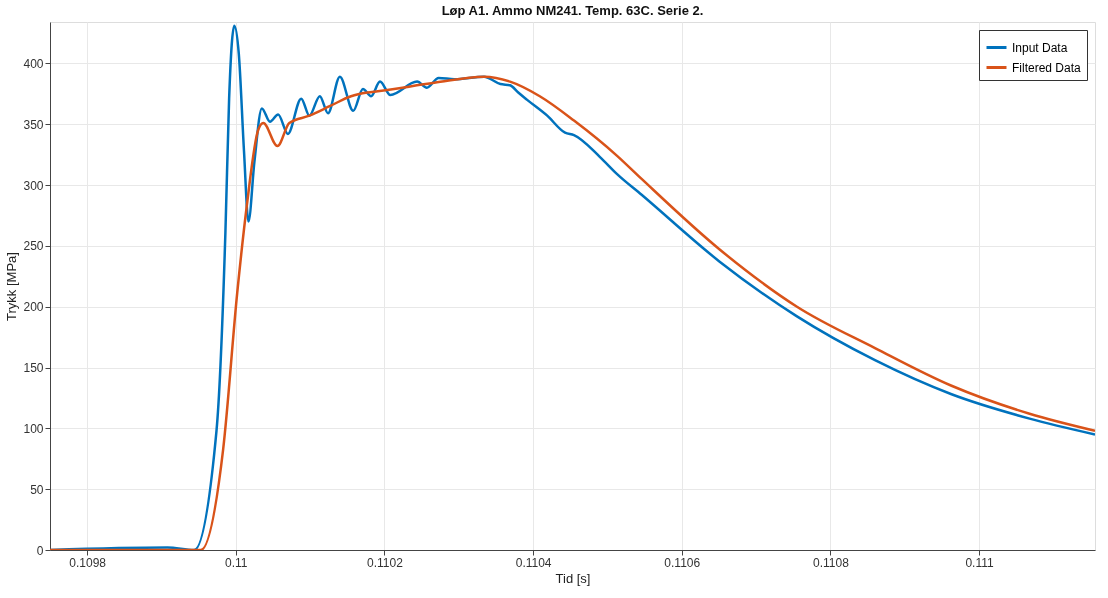 The image size is (1108, 598). I want to click on x-axis-title: Tid [s], so click(573, 578).